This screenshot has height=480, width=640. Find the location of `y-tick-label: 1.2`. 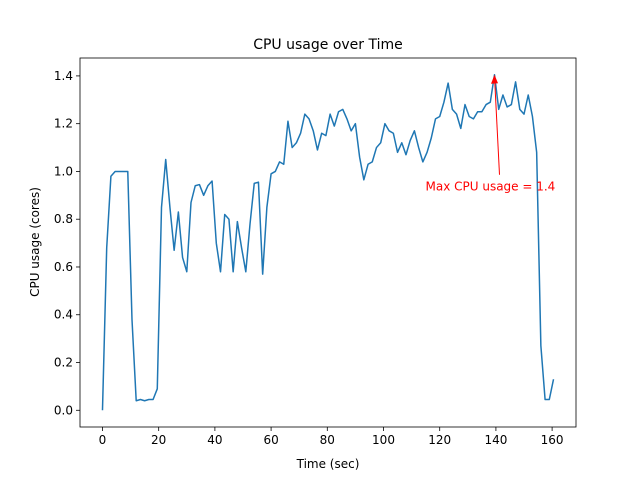

y-tick-label: 1.2 is located at coordinates (63, 124).